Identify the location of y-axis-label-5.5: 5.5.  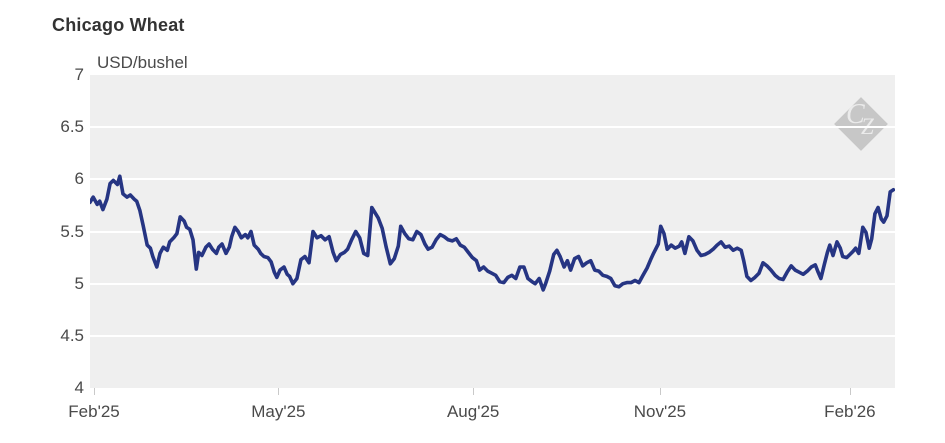
(72, 231).